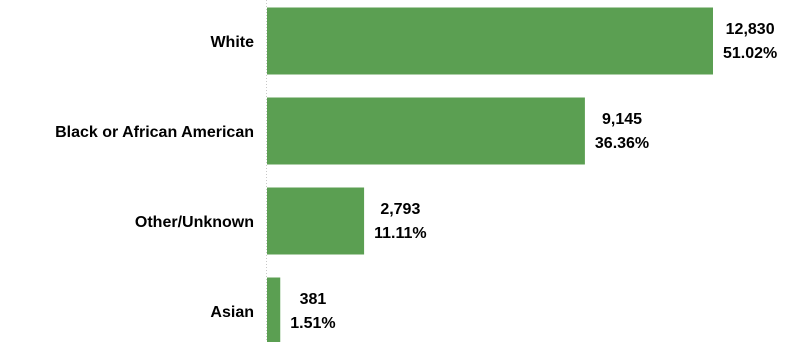 This screenshot has width=796, height=342. What do you see at coordinates (316, 221) in the screenshot?
I see `bar-other-unknown` at bounding box center [316, 221].